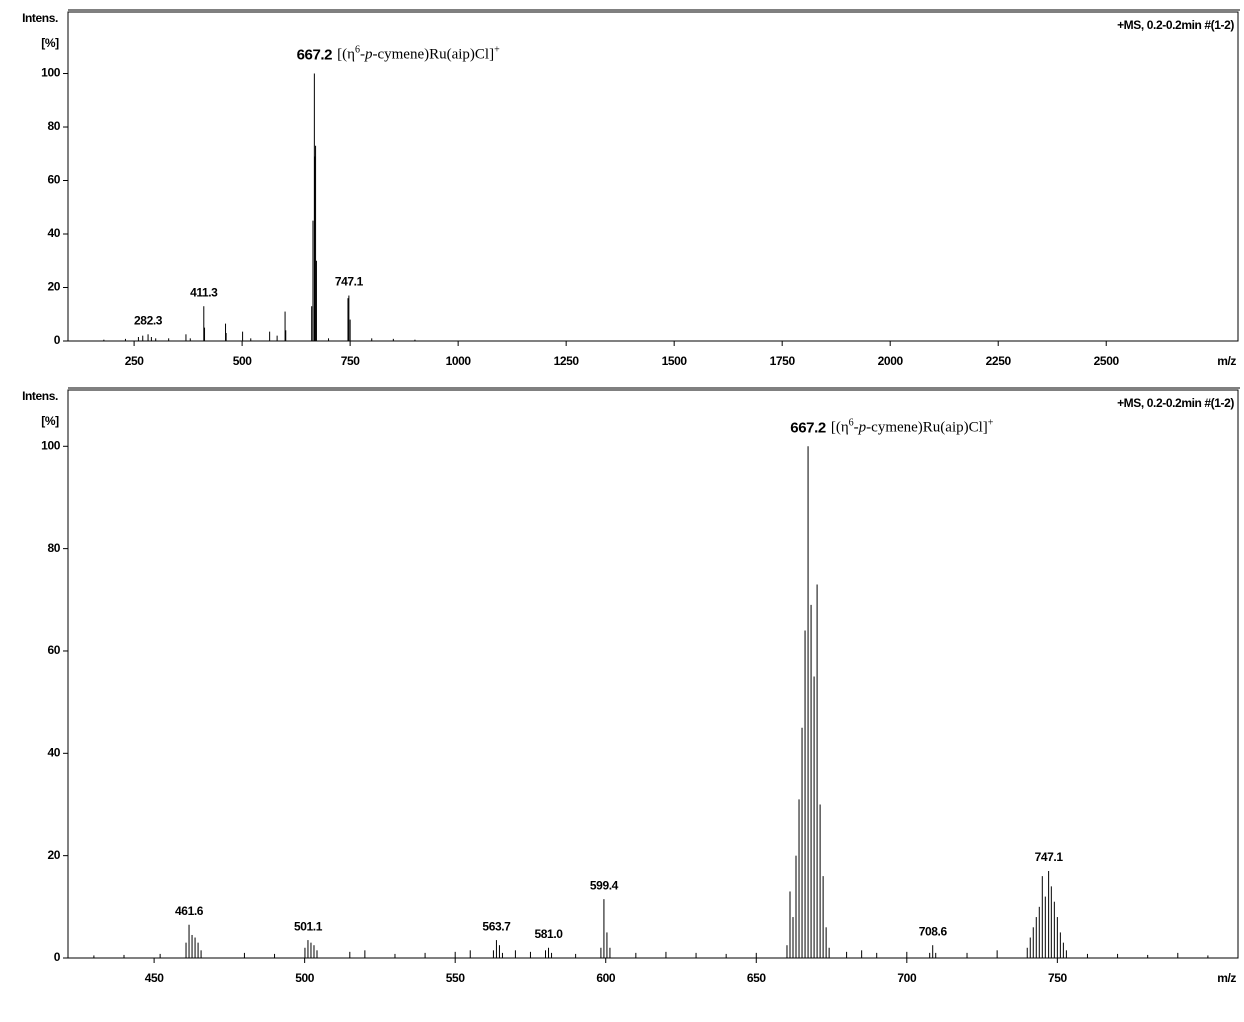  I want to click on peak-label: 461.6, so click(189, 911).